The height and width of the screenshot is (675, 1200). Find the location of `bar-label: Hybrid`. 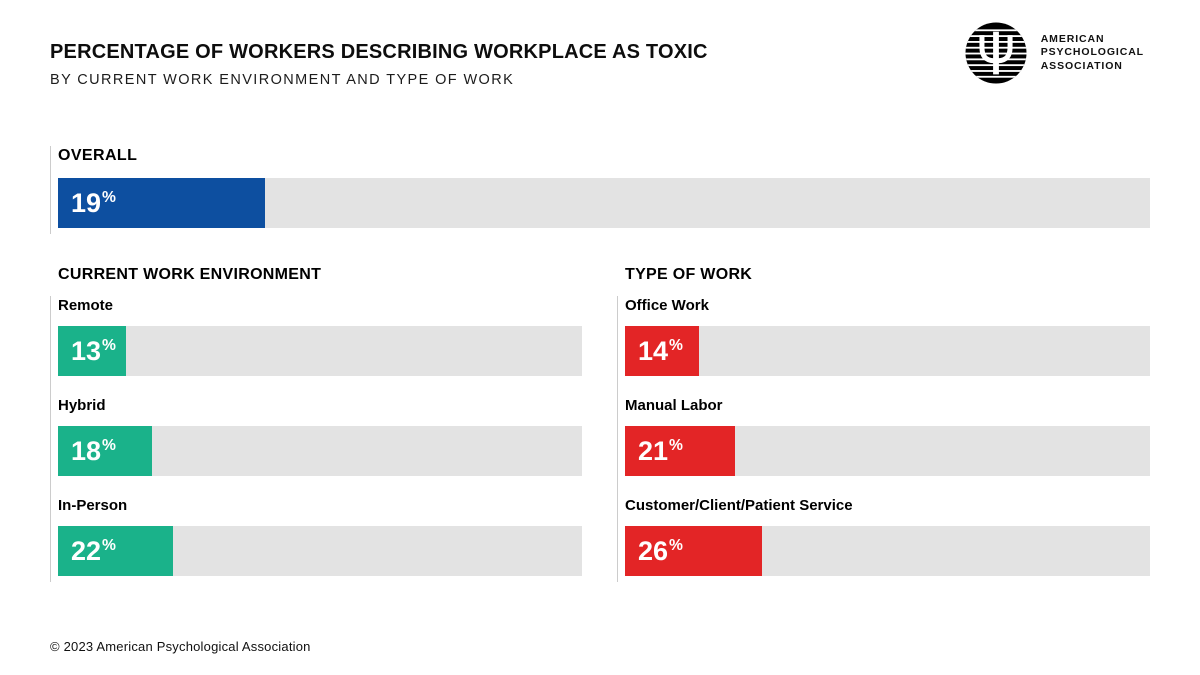

bar-label: Hybrid is located at coordinates (82, 405).